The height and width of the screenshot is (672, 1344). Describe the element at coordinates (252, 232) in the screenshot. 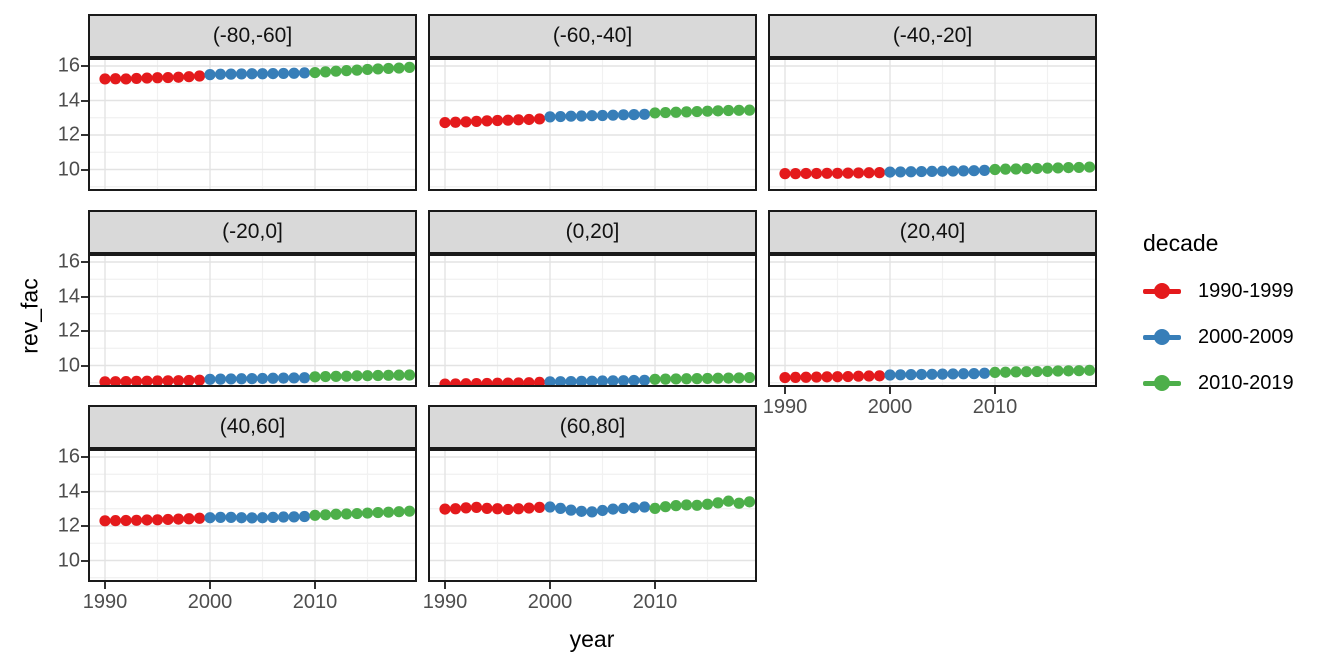

I see `facet-strip-label: (-20,0]` at that location.